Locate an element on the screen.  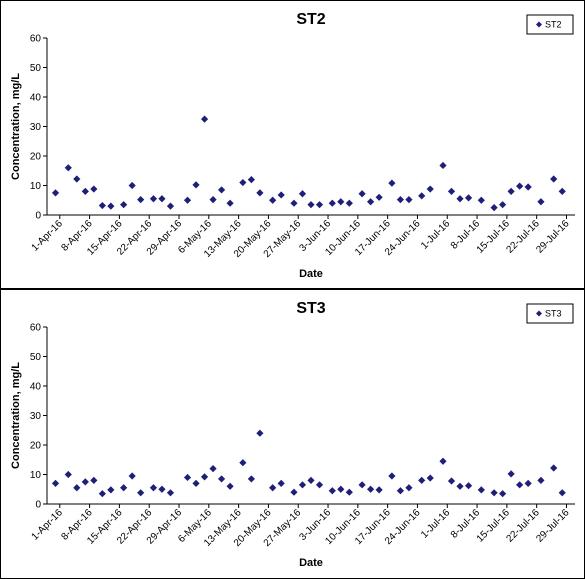
x-tick-label: 1-Apr-16 is located at coordinates (48, 525).